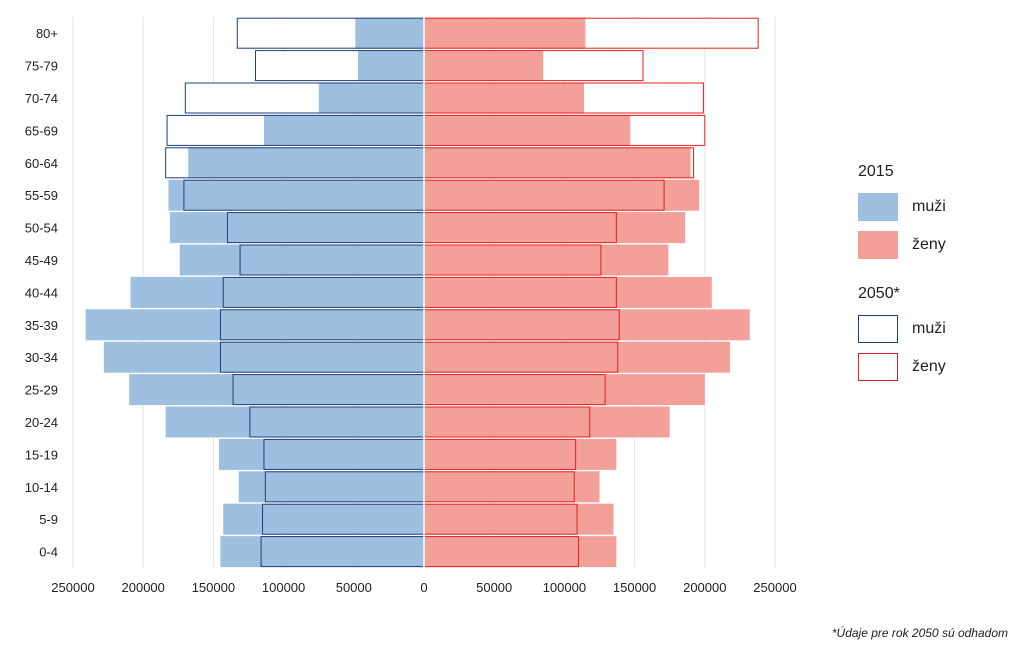 This screenshot has height=653, width=1024. Describe the element at coordinates (48, 519) in the screenshot. I see `y-tick-label: 5-9` at that location.